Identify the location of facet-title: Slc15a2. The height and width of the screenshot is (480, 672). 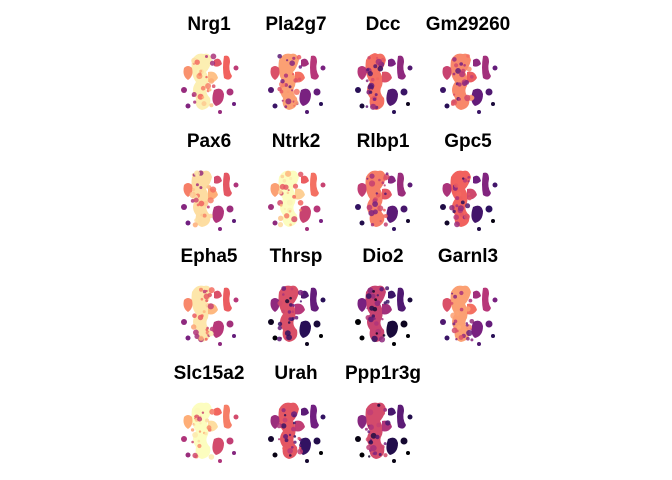
(209, 373).